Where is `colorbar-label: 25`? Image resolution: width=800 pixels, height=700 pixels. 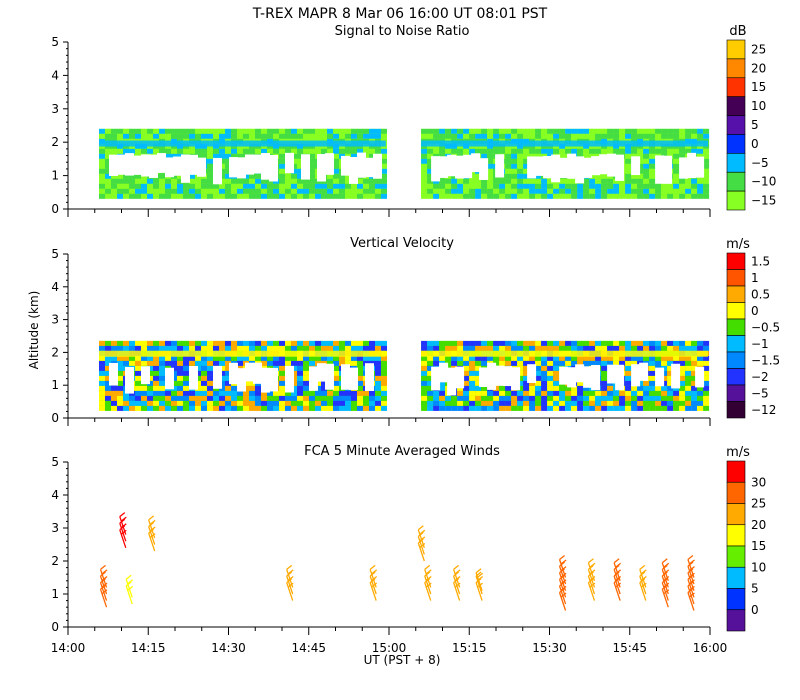
colorbar-label: 25 is located at coordinates (758, 504).